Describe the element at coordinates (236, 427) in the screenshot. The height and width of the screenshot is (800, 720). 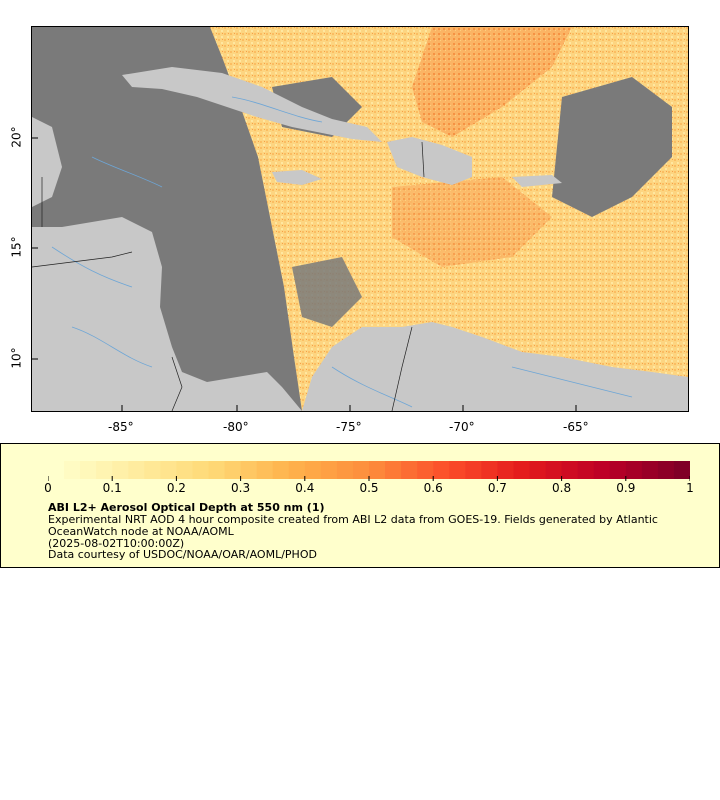
I see `x-tick-label: -80°` at that location.